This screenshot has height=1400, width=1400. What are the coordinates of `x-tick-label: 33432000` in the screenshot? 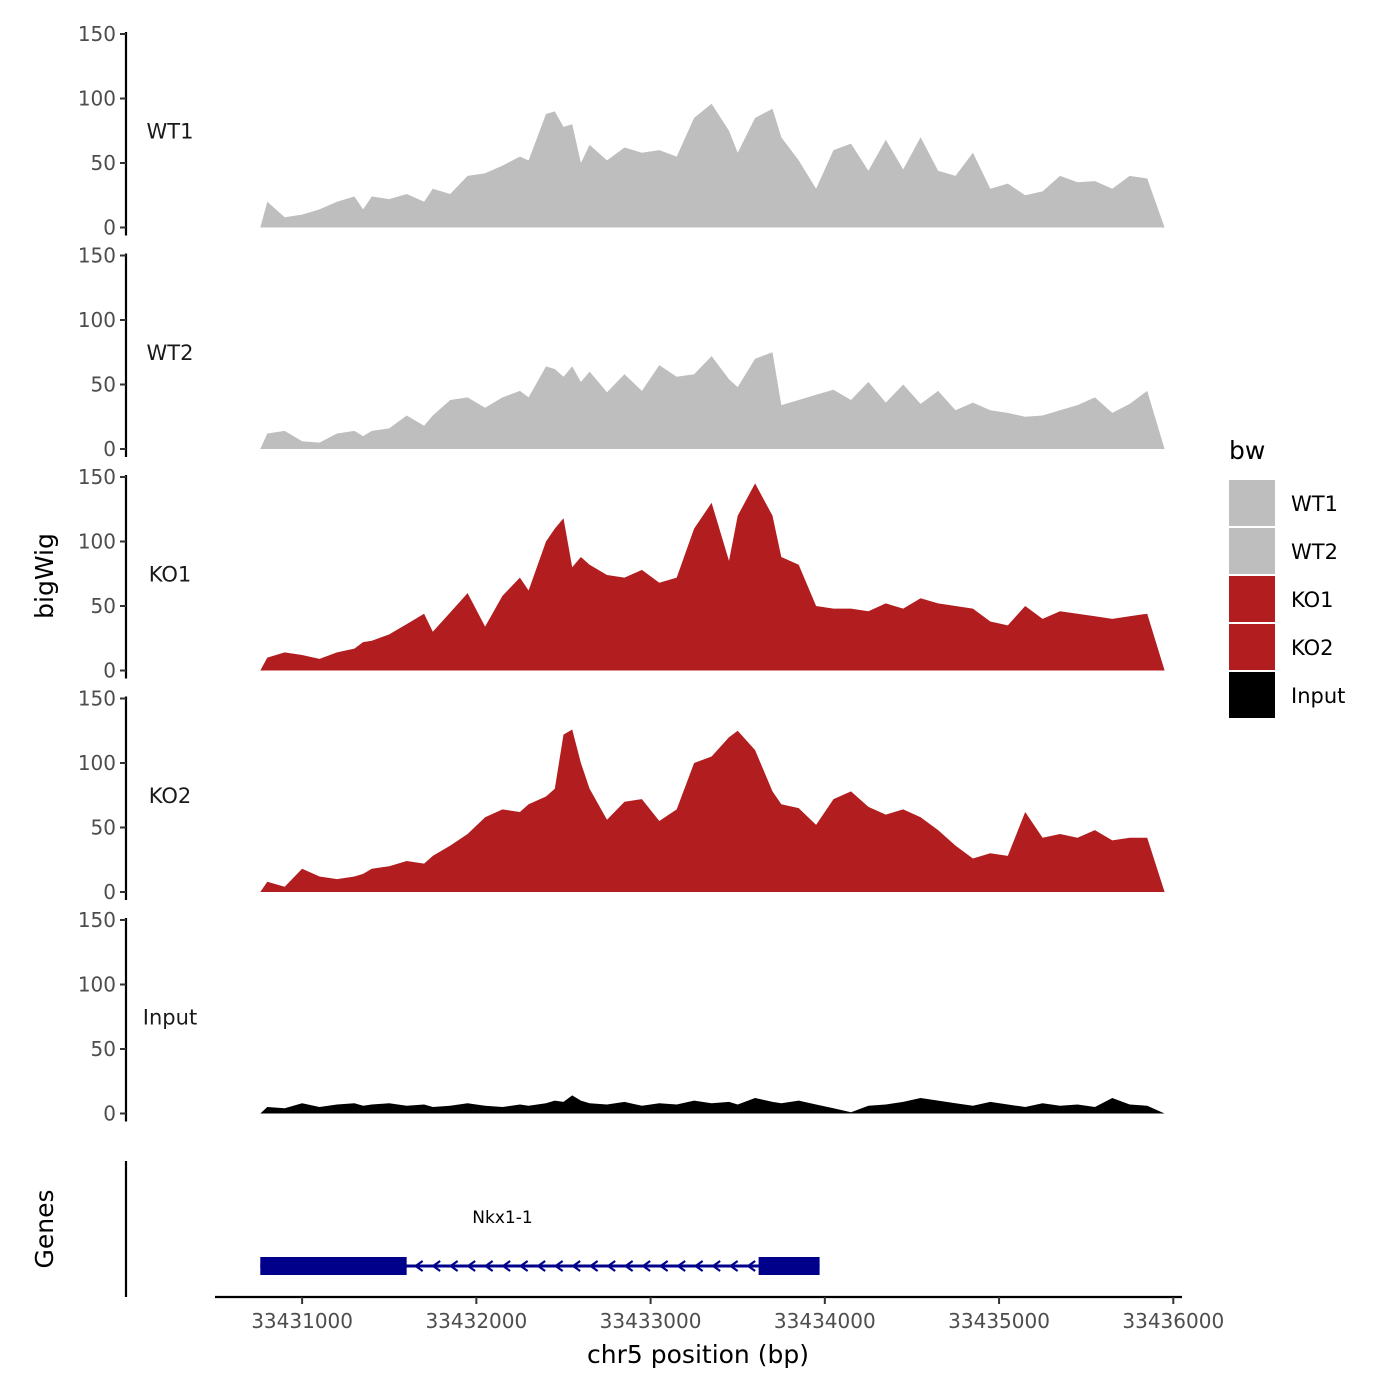 It's located at (476, 1321).